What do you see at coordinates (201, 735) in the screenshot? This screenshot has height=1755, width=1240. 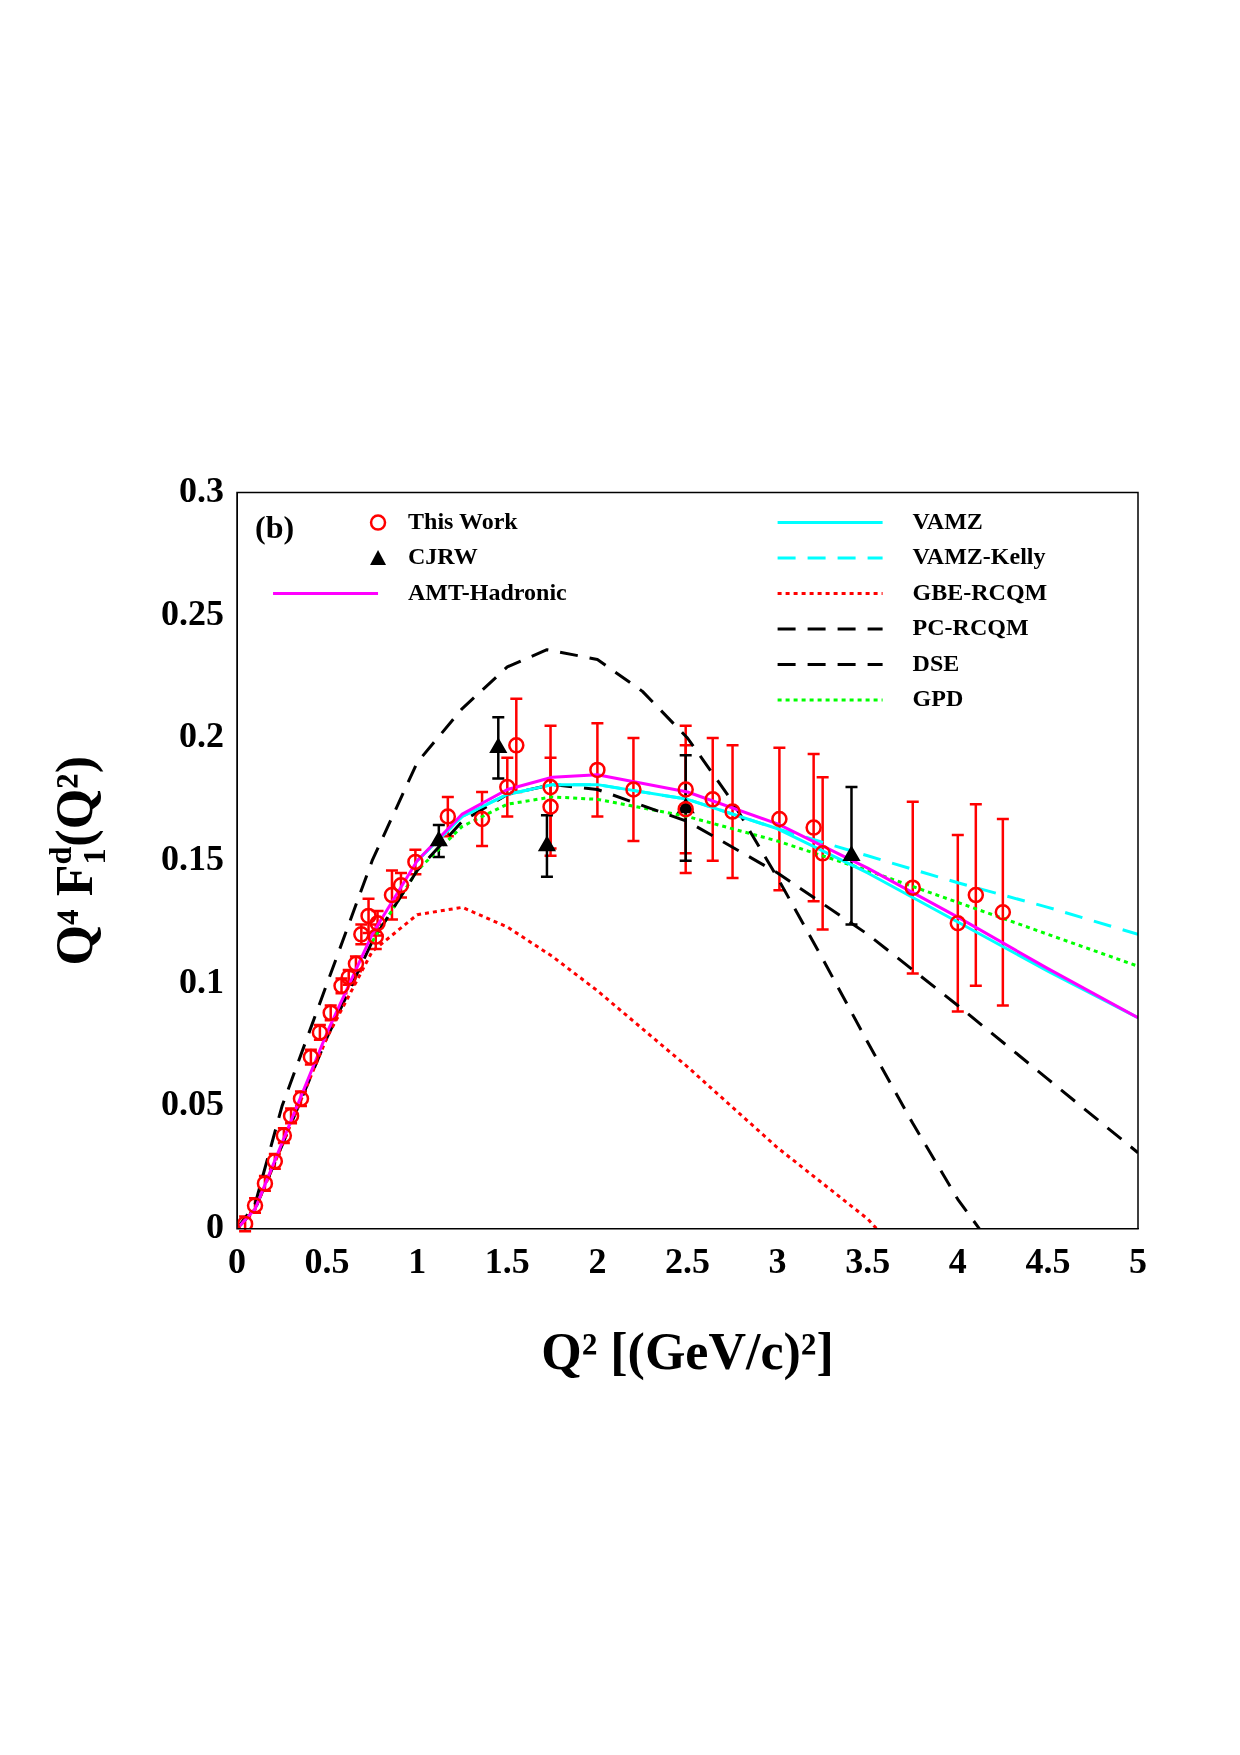 I see `y-tick-label: 0.2` at bounding box center [201, 735].